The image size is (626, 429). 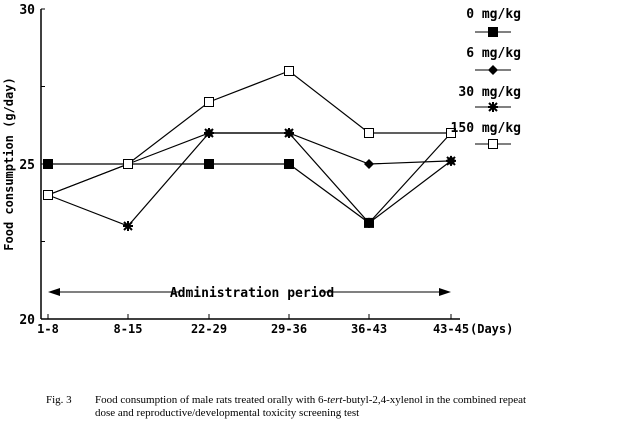 I want to click on series-line-0-mg-kg, so click(x=250, y=178).